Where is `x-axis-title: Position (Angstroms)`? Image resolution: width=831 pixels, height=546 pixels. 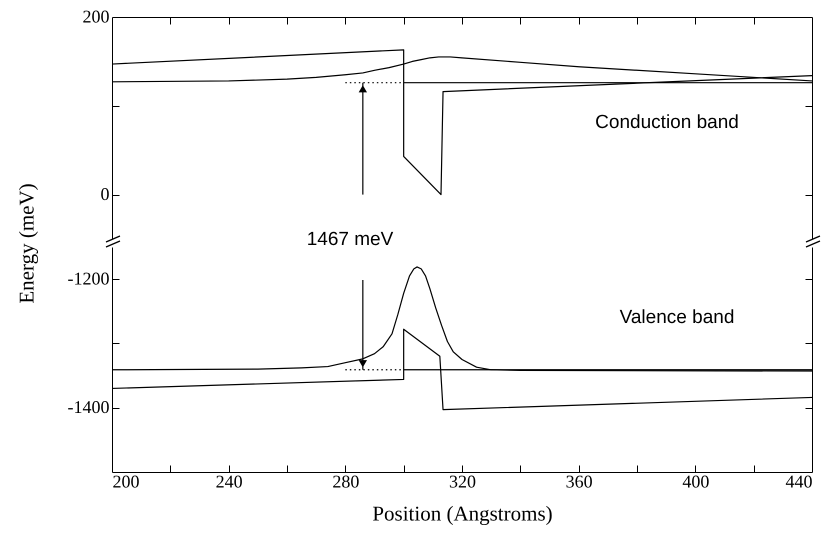 x-axis-title: Position (Angstroms) is located at coordinates (462, 514).